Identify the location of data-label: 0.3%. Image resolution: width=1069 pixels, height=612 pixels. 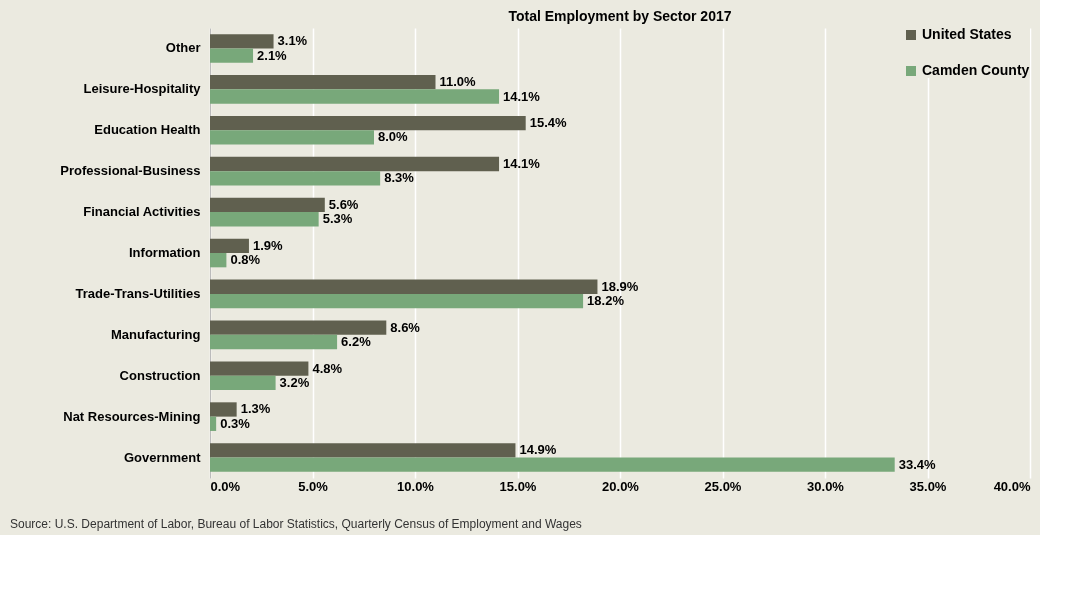
(235, 423).